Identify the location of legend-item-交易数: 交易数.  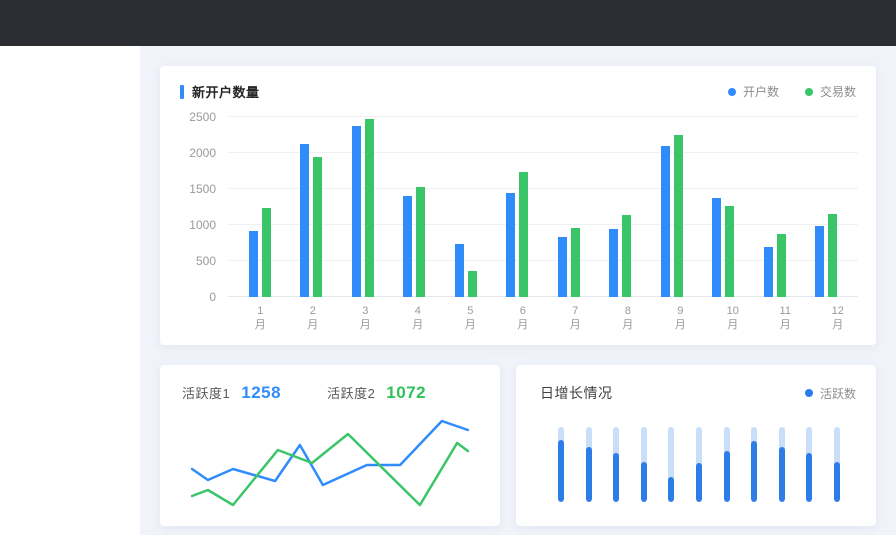
(830, 91).